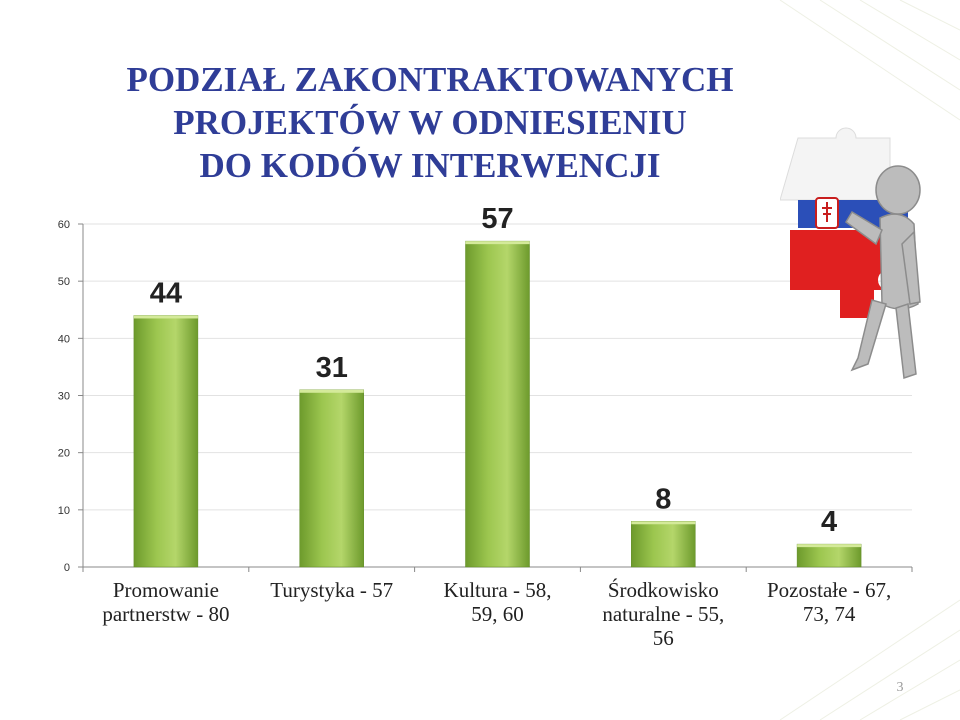 The height and width of the screenshot is (720, 960). Describe the element at coordinates (829, 614) in the screenshot. I see `x-tick-label-line: 73, 74` at that location.